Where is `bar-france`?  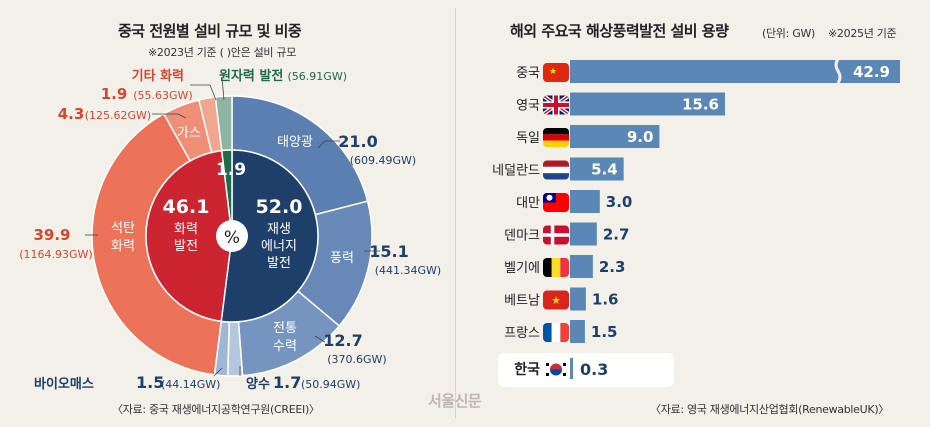 bar-france is located at coordinates (577, 331).